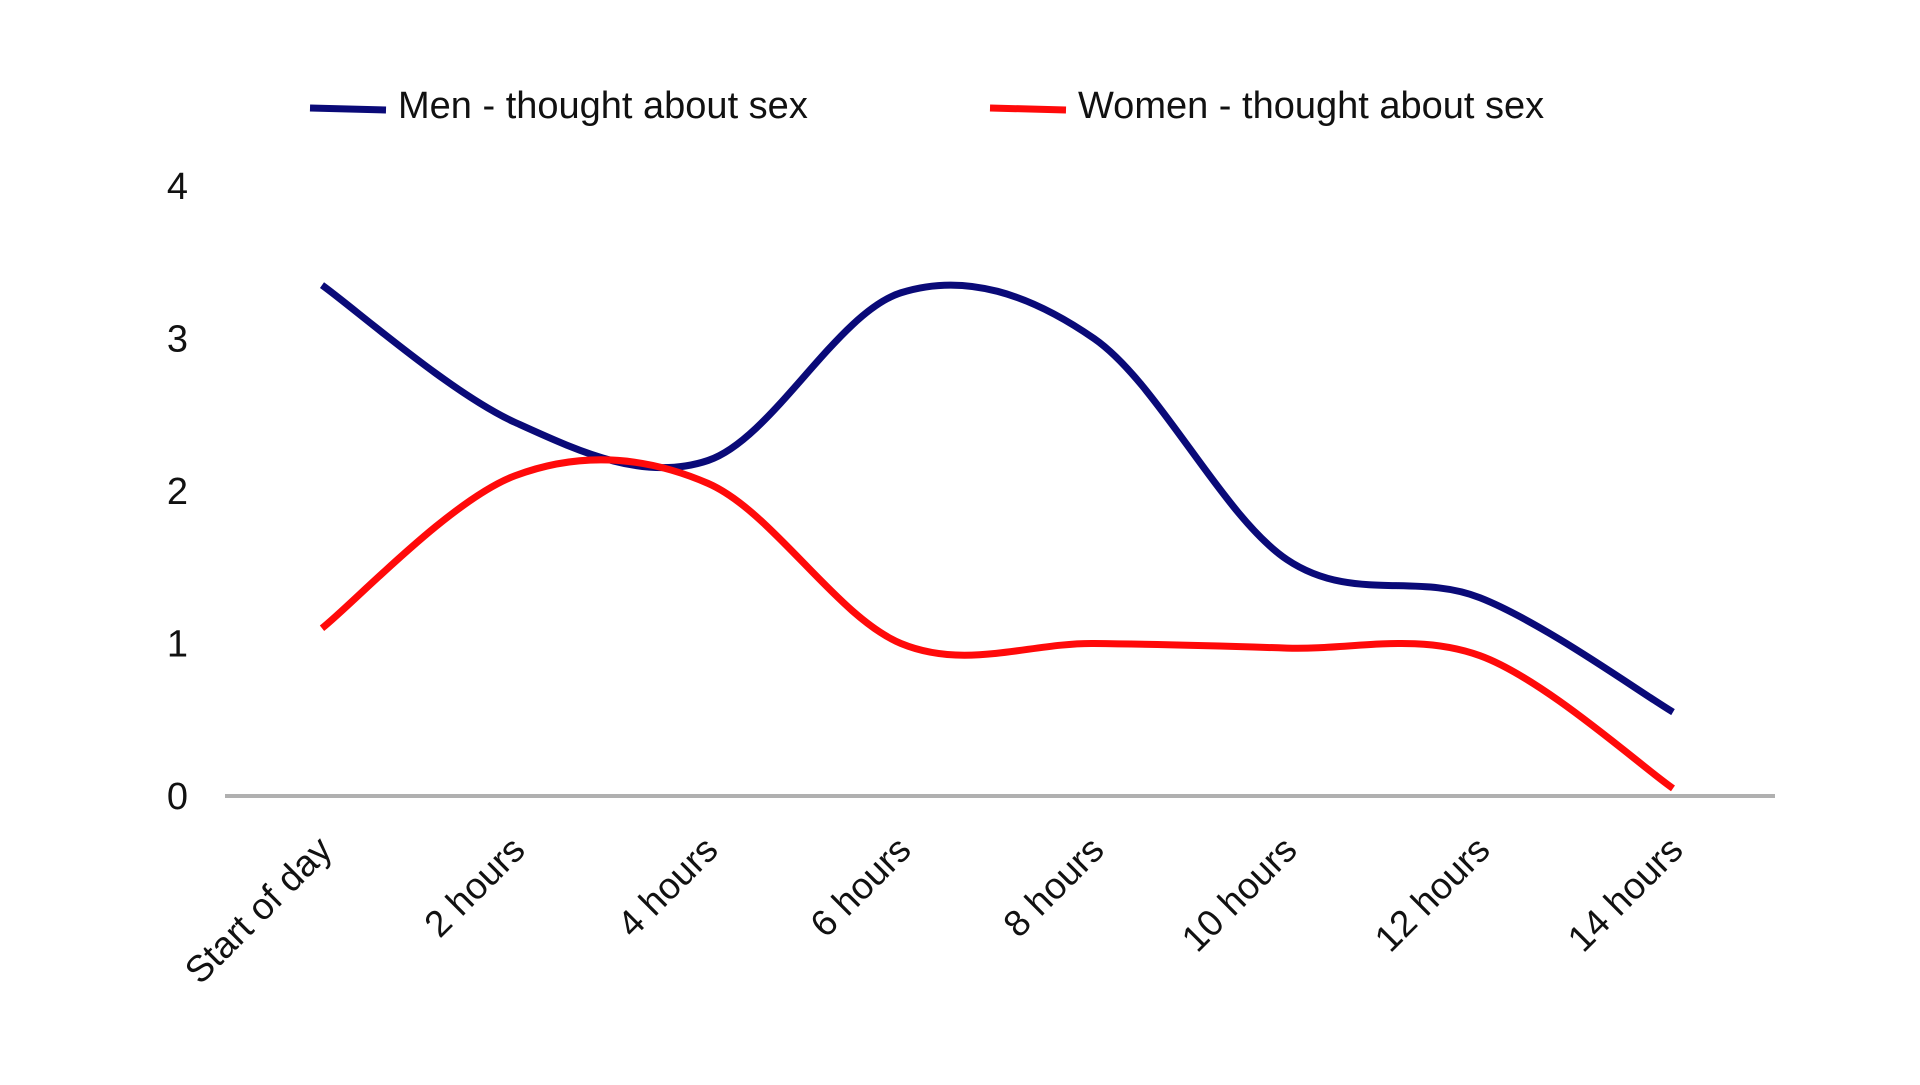 This screenshot has width=1920, height=1085. What do you see at coordinates (603, 106) in the screenshot?
I see `legend-label: Men - thought about sex` at bounding box center [603, 106].